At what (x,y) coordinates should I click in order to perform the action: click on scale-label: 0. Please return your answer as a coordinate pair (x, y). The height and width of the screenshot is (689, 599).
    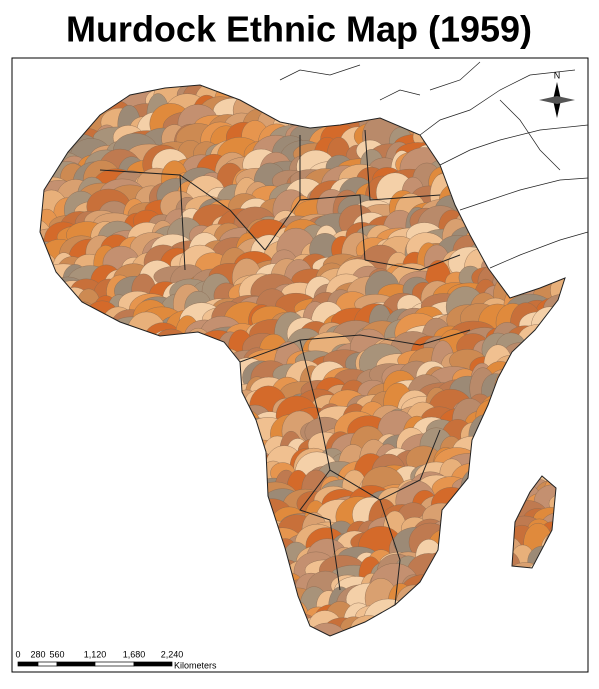
    Looking at the image, I should click on (17, 654).